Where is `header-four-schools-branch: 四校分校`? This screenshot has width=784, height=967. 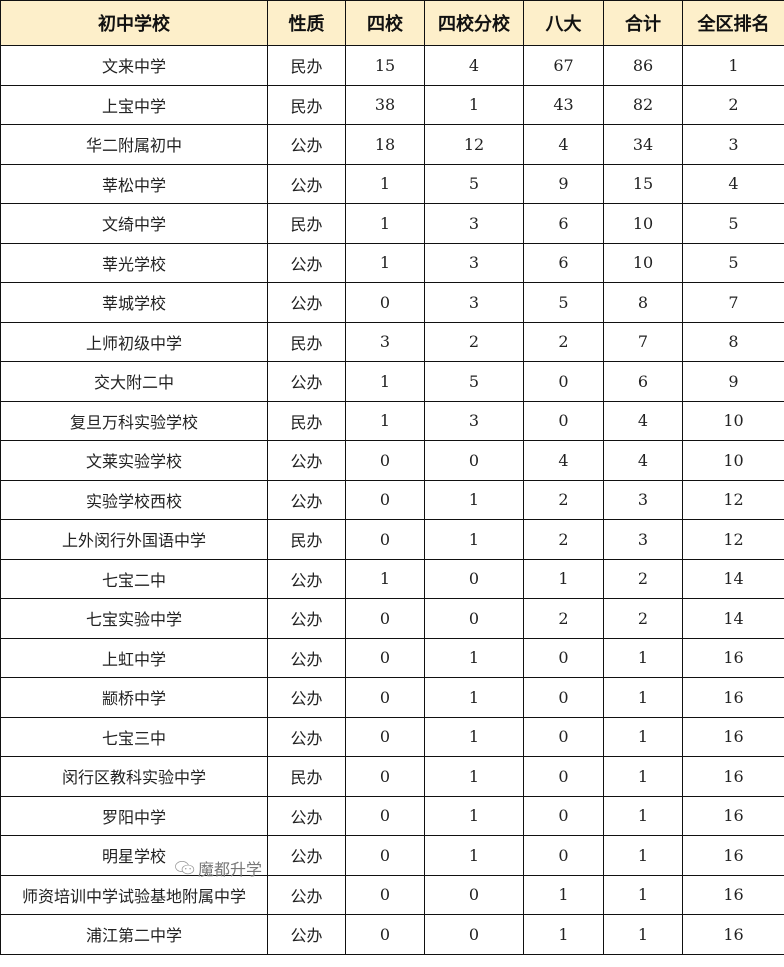
header-four-schools-branch: 四校分校 is located at coordinates (474, 23).